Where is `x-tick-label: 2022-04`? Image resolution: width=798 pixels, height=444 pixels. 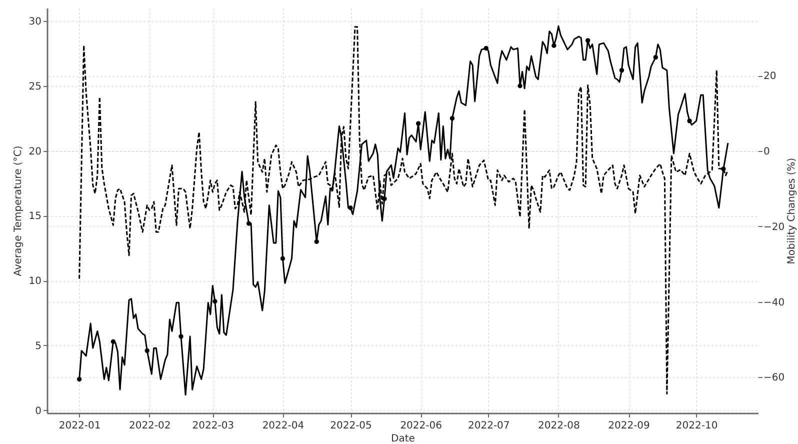 x-tick-label: 2022-04 is located at coordinates (283, 426).